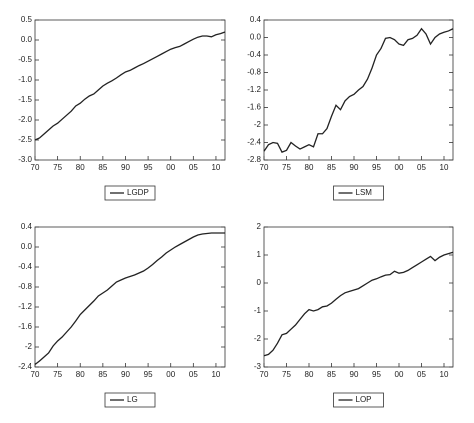 Image resolution: width=474 pixels, height=423 pixels. I want to click on y-tick-label: 0.5, so click(27, 19).